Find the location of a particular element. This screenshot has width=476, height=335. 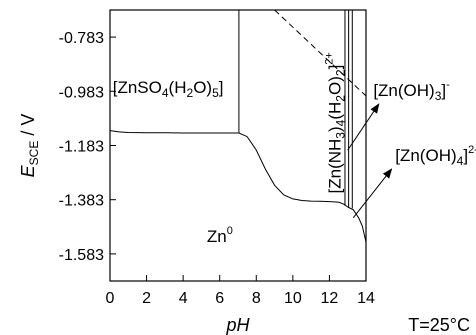

dashed-boundary-line is located at coordinates (320, 53).